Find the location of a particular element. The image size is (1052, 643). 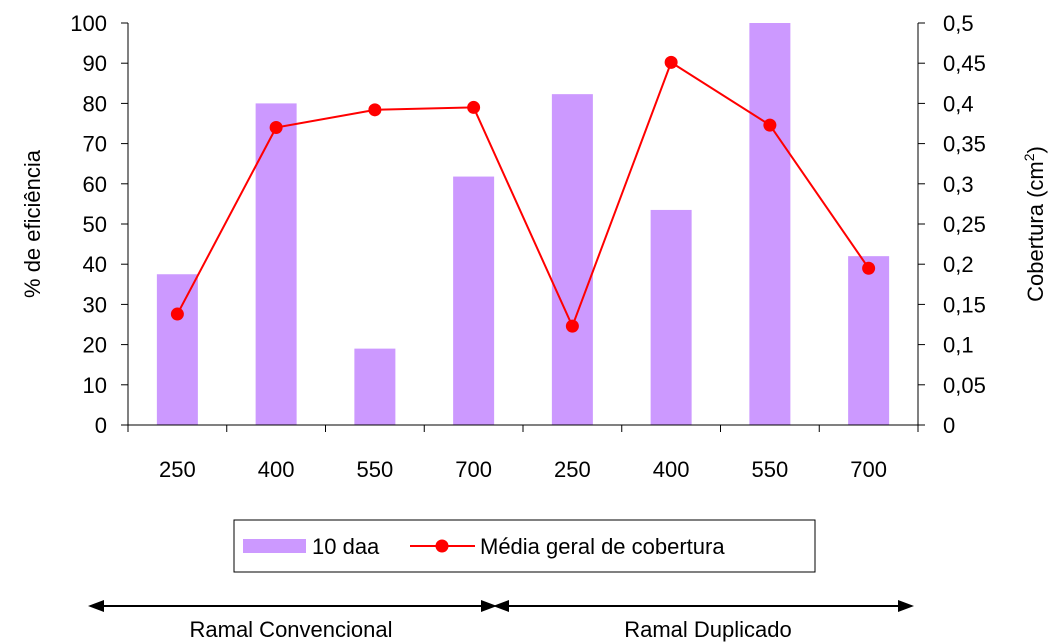

x-tick-label-3: 700 is located at coordinates (473, 469).